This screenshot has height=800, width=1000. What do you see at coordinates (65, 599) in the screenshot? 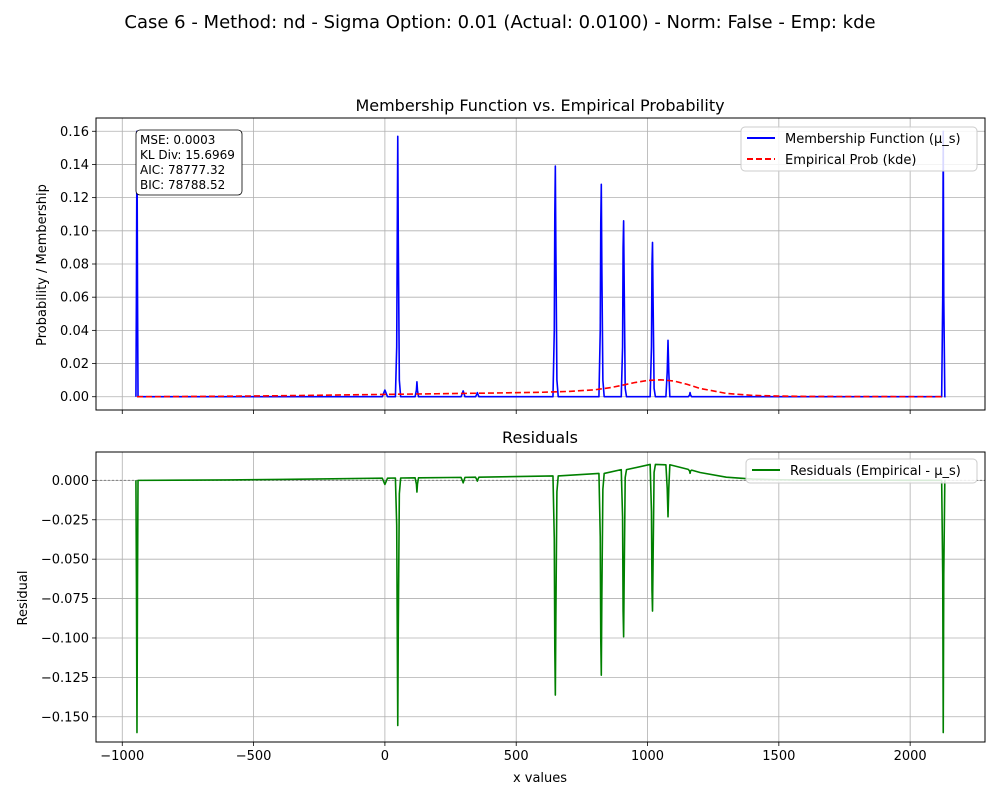
I see `residuals-ytick-label: −0.075` at bounding box center [65, 599].